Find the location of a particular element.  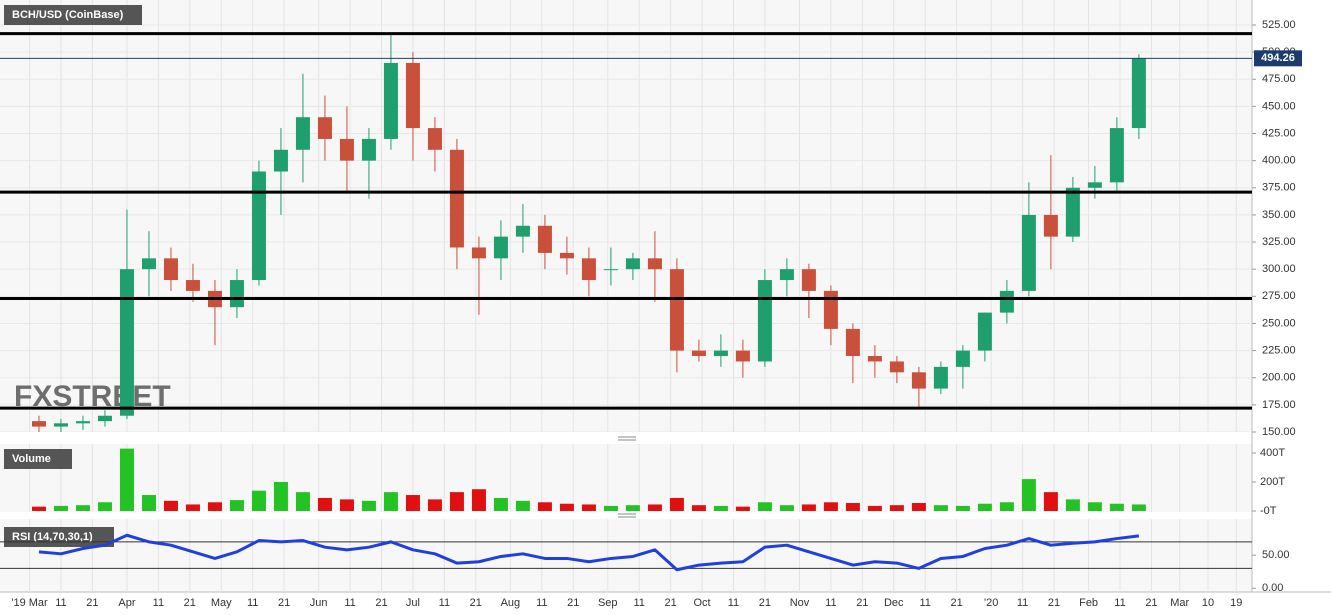

panel-title: Volume is located at coordinates (31, 459).